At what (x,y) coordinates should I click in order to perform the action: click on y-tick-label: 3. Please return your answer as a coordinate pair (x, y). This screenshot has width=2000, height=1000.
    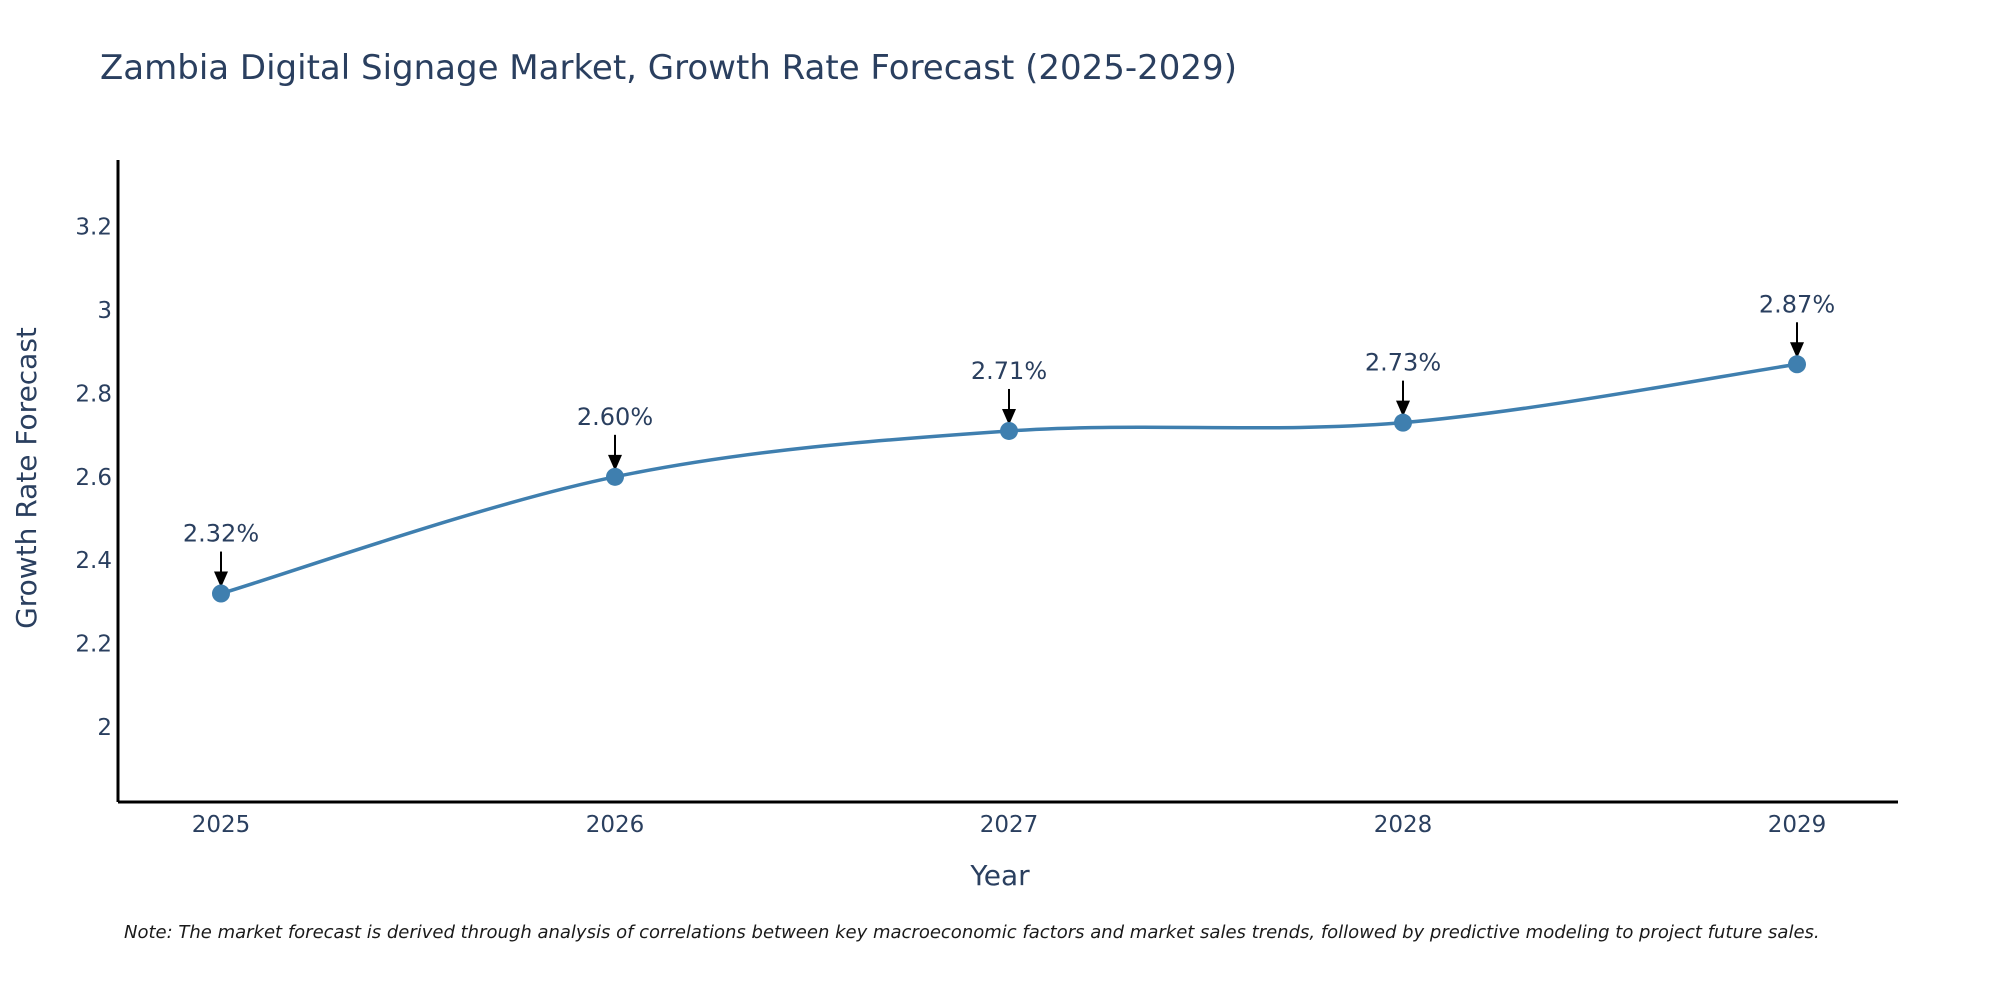
    Looking at the image, I should click on (104, 311).